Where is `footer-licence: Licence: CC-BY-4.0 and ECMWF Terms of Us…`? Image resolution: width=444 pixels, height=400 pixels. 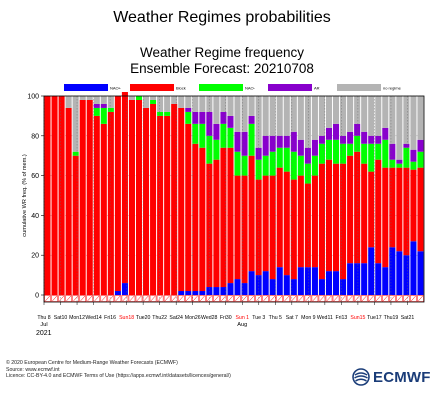
footer-licence: Licence: CC-BY-4.0 and ECMWF Terms of Us… is located at coordinates (118, 376).